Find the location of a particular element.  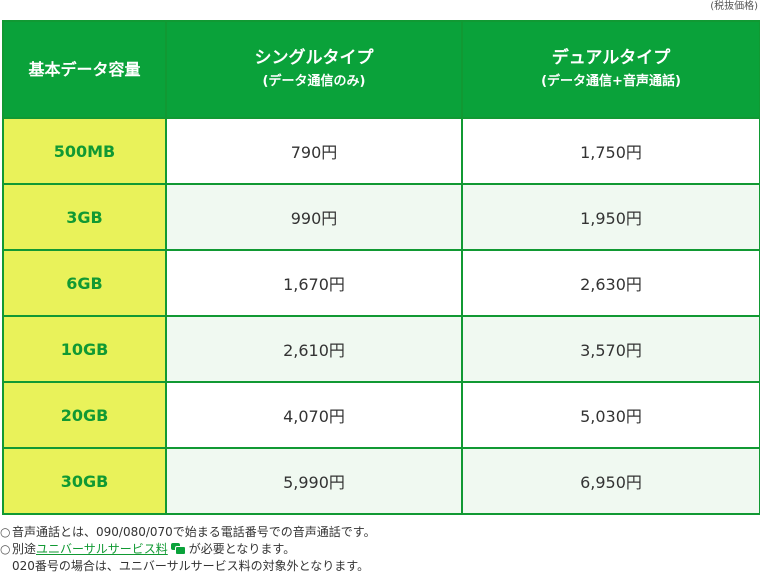

table-row: 3GB 990円 1,950円 is located at coordinates (381, 217).